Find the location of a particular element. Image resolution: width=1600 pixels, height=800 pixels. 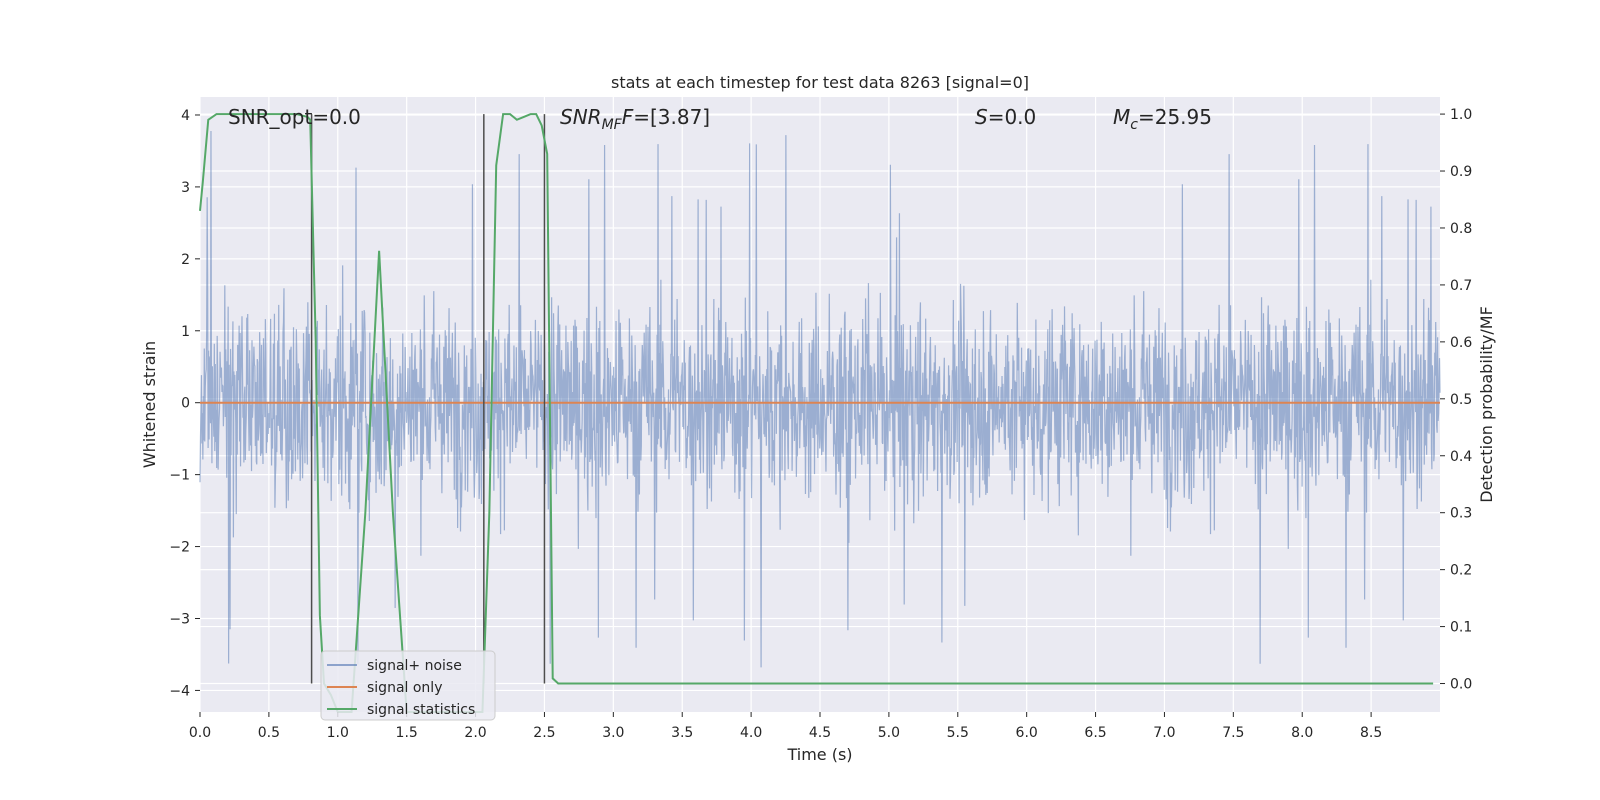

x-axis-label: Time (s) is located at coordinates (819, 754).